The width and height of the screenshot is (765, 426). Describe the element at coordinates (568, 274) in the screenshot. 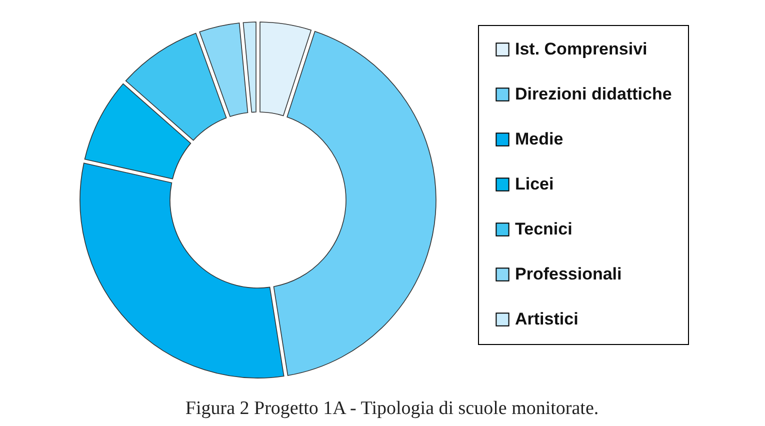

I see `legend-label: Professionali` at that location.